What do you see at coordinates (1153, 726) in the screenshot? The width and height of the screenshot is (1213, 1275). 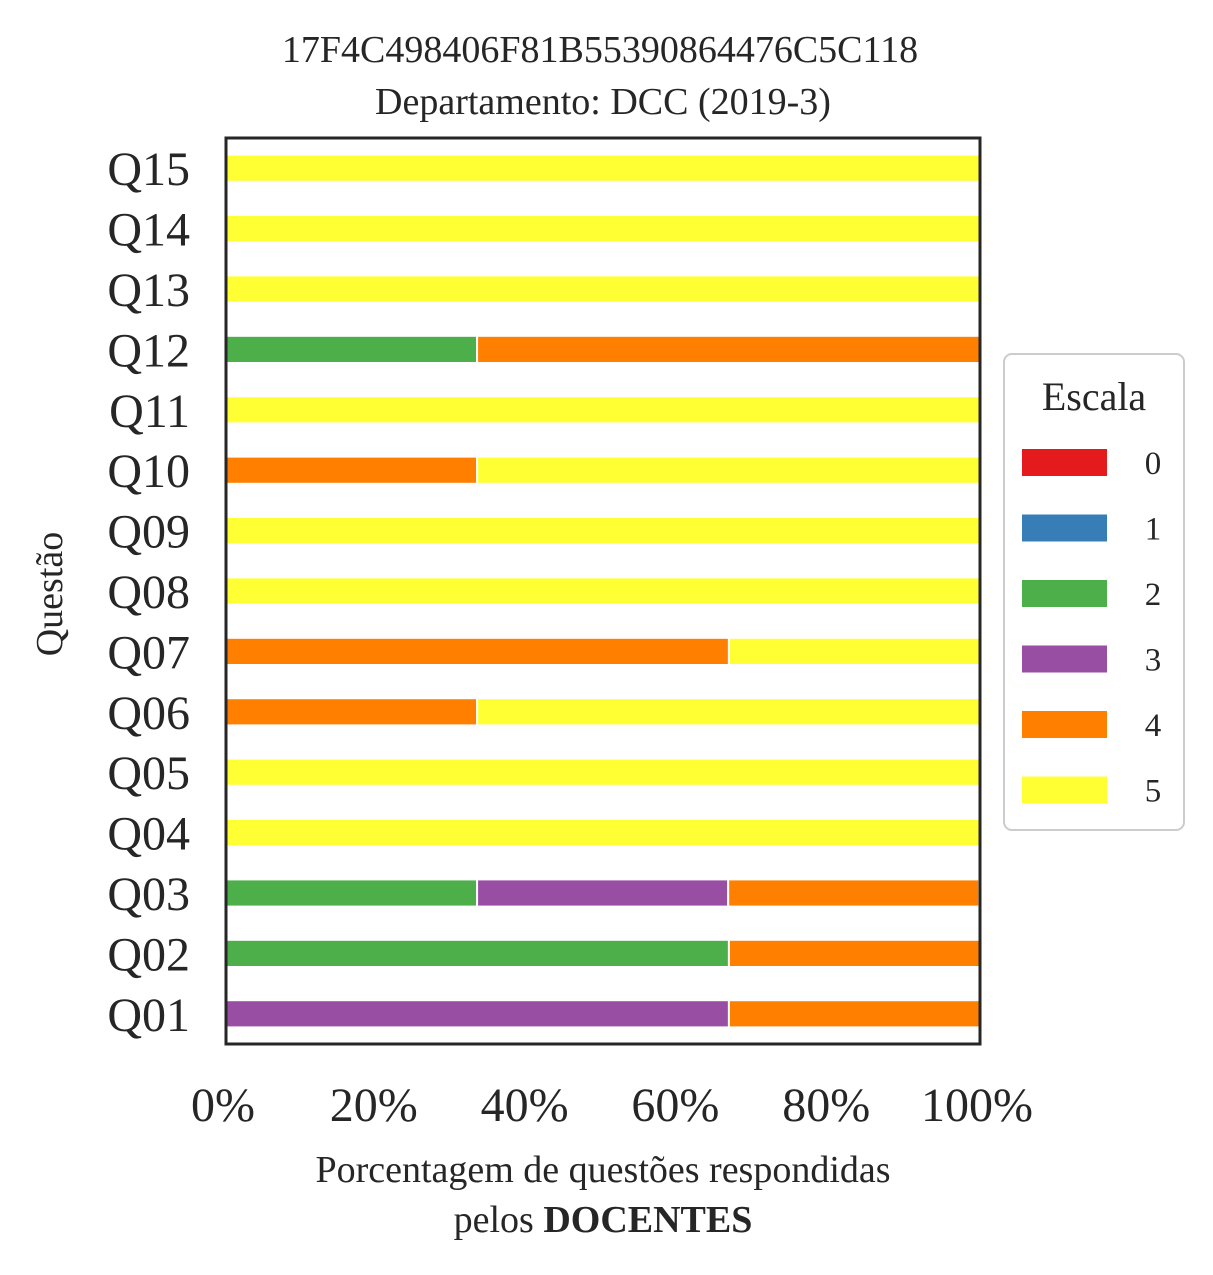 I see `legend-label-4: 4` at bounding box center [1153, 726].